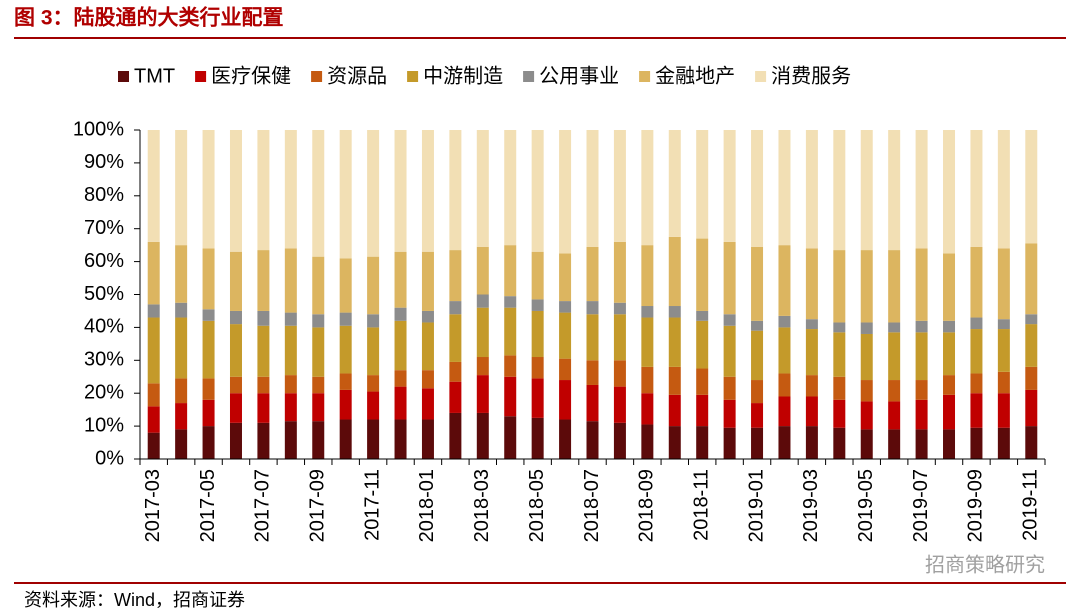 The image size is (1080, 614). Describe the element at coordinates (104, 261) in the screenshot. I see `y-tick-label: 60%` at that location.